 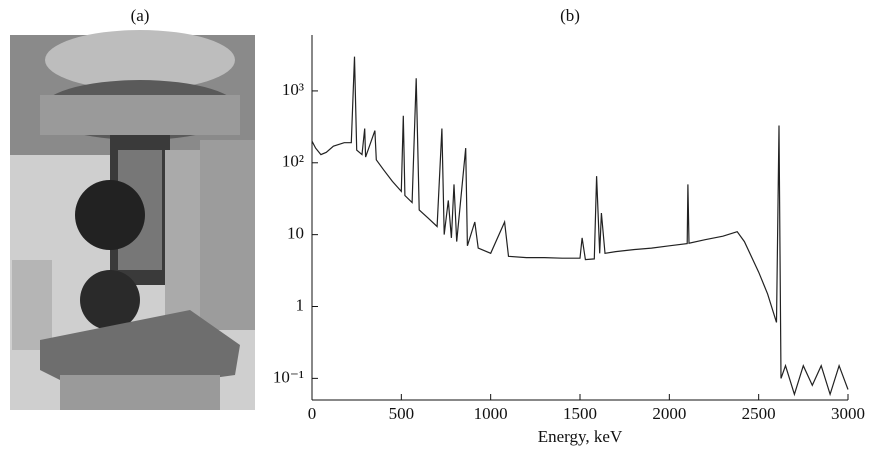 I want to click on x-tick-label: 1000, so click(x=491, y=413).